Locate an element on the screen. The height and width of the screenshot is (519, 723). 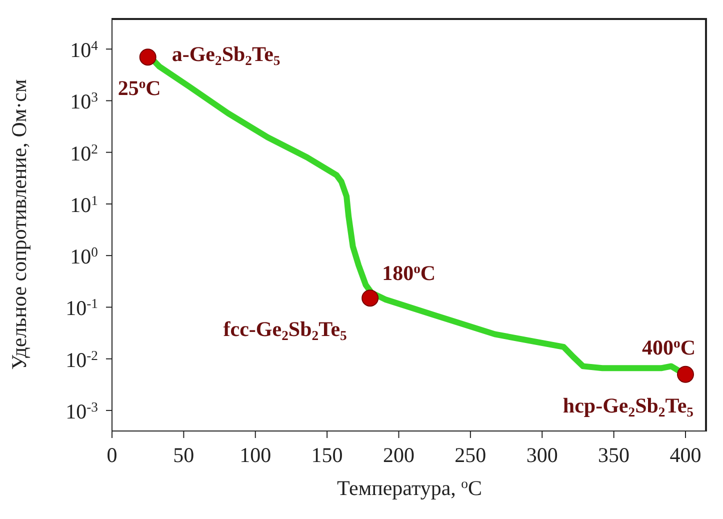
x-tick-label: 200 is located at coordinates (398, 455).